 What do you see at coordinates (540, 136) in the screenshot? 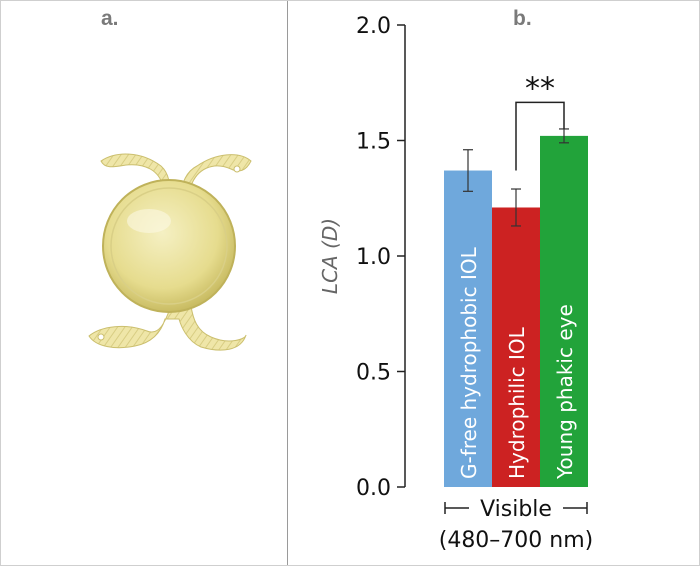
I see `significance-bracket` at bounding box center [540, 136].